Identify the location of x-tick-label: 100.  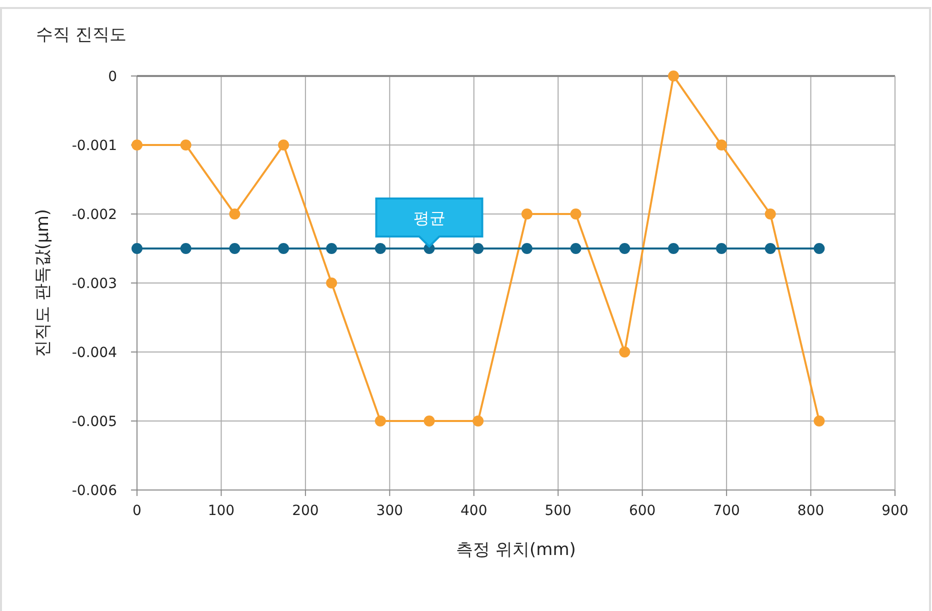
(221, 511).